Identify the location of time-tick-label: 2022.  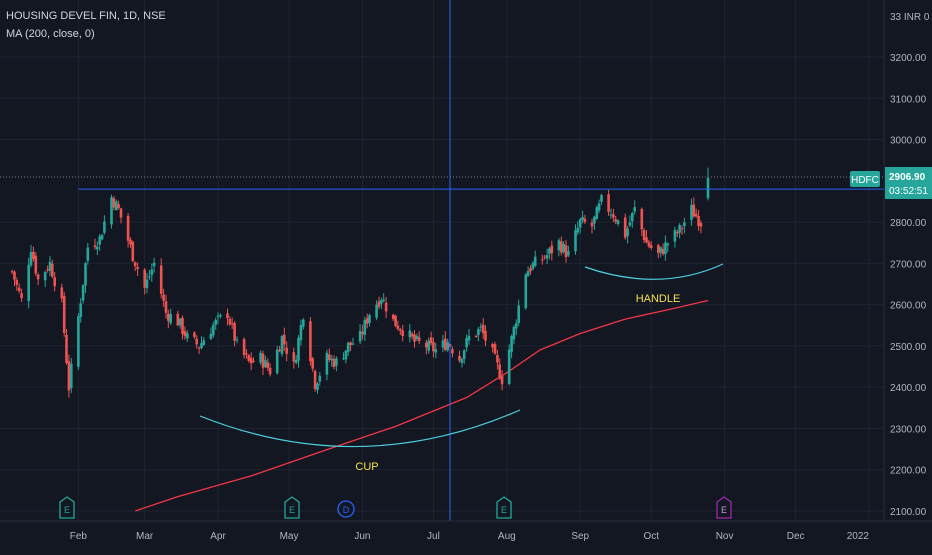
(858, 536).